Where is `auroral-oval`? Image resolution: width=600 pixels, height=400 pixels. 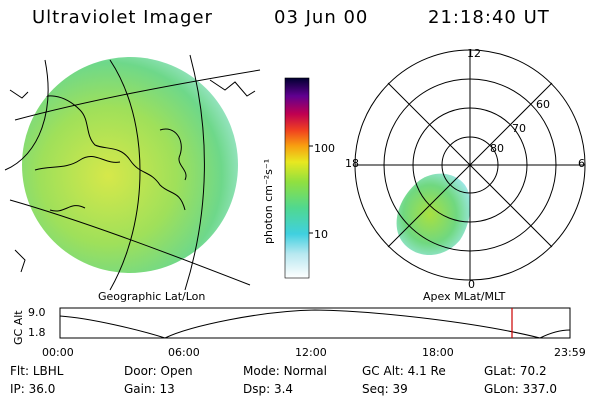
auroral-oval is located at coordinates (433, 214).